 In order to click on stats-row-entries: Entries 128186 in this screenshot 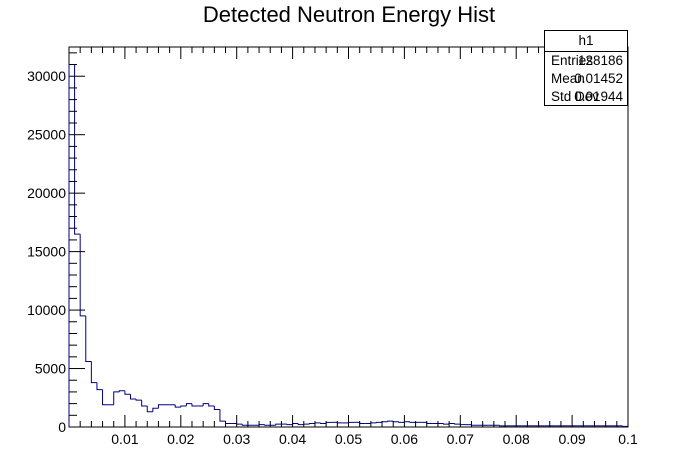, I will do `click(586, 61)`.